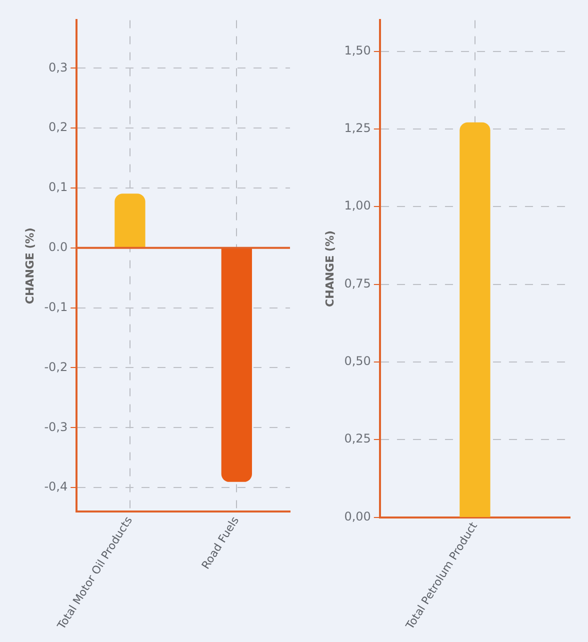 Image resolution: width=588 pixels, height=642 pixels. Describe the element at coordinates (56, 487) in the screenshot. I see `y-tick-label: -0,4` at that location.